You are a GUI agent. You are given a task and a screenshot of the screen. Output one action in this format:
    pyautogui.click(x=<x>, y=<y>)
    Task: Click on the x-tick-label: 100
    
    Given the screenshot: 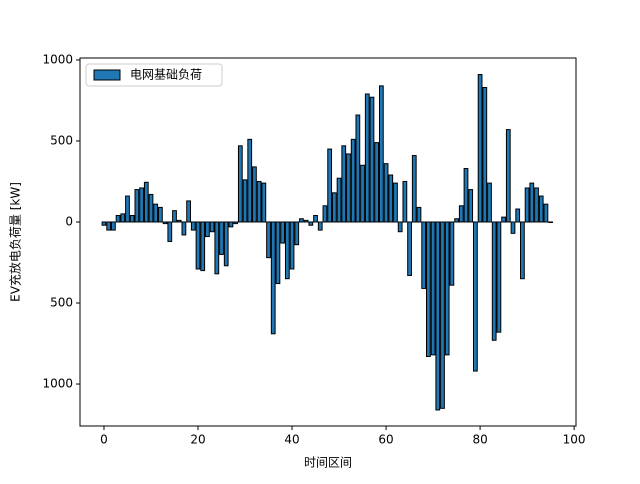 What is the action you would take?
    pyautogui.click(x=574, y=440)
    